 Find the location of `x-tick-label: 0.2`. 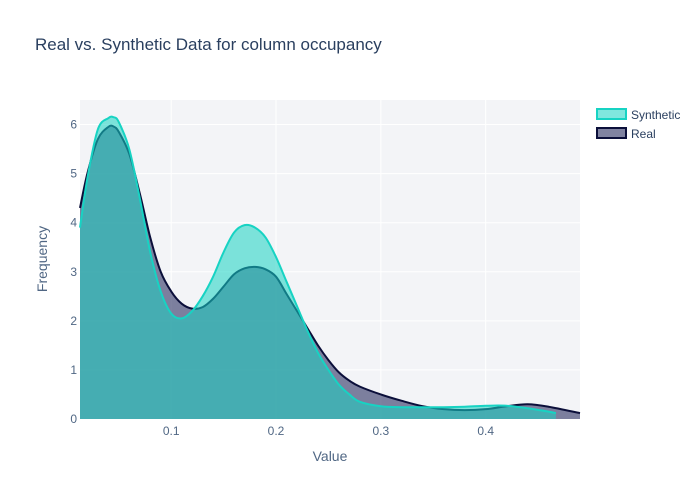

x-tick-label: 0.2 is located at coordinates (276, 431).